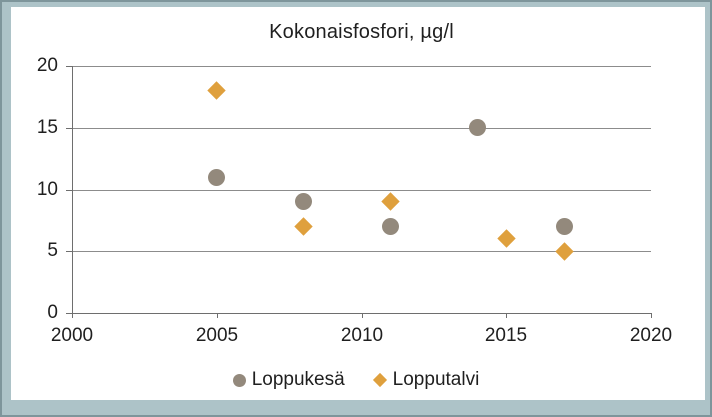 This screenshot has height=417, width=712. I want to click on y-tick-label: 20, so click(47, 65).